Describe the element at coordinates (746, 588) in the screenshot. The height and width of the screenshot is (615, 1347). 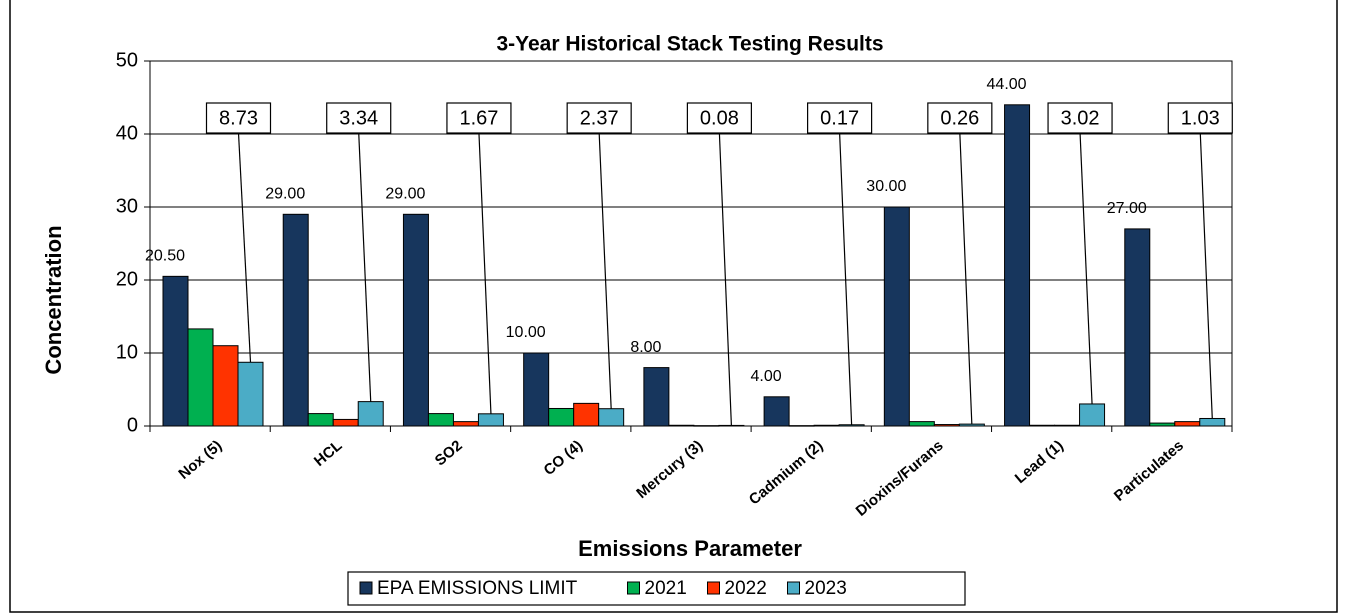
I see `legend-label: 2022` at that location.